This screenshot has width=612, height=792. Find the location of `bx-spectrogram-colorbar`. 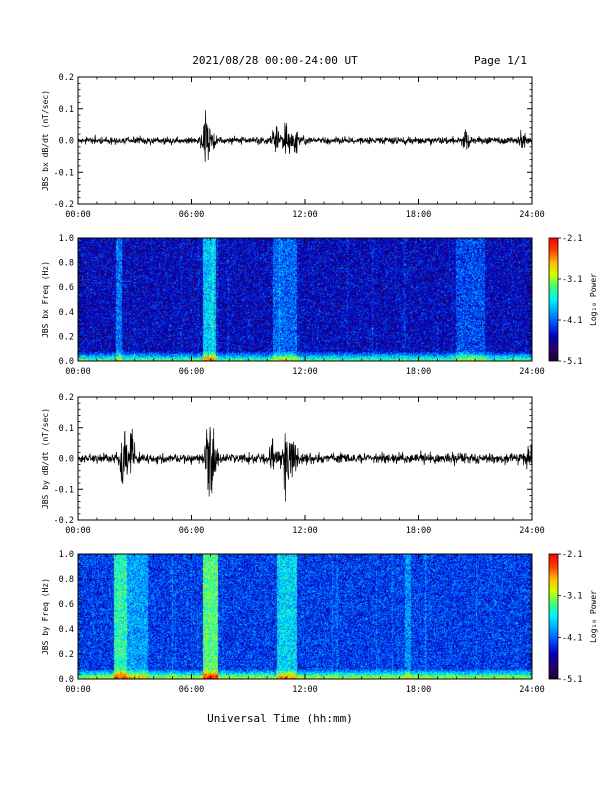

bx-spectrogram-colorbar is located at coordinates (553, 299).